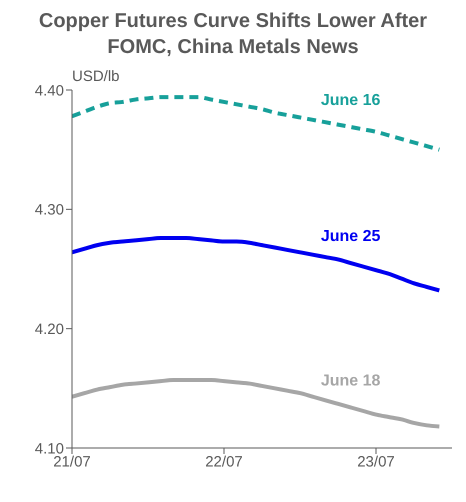 The image size is (466, 502). I want to click on series-label: June 18, so click(350, 381).